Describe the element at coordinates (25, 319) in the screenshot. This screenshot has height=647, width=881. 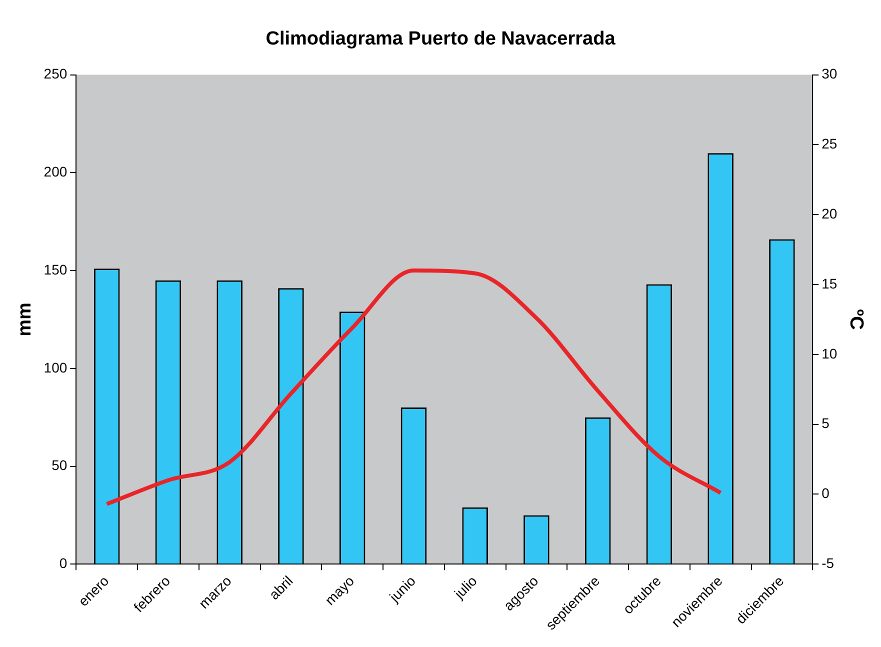
I see `y-axis-title: mm` at that location.